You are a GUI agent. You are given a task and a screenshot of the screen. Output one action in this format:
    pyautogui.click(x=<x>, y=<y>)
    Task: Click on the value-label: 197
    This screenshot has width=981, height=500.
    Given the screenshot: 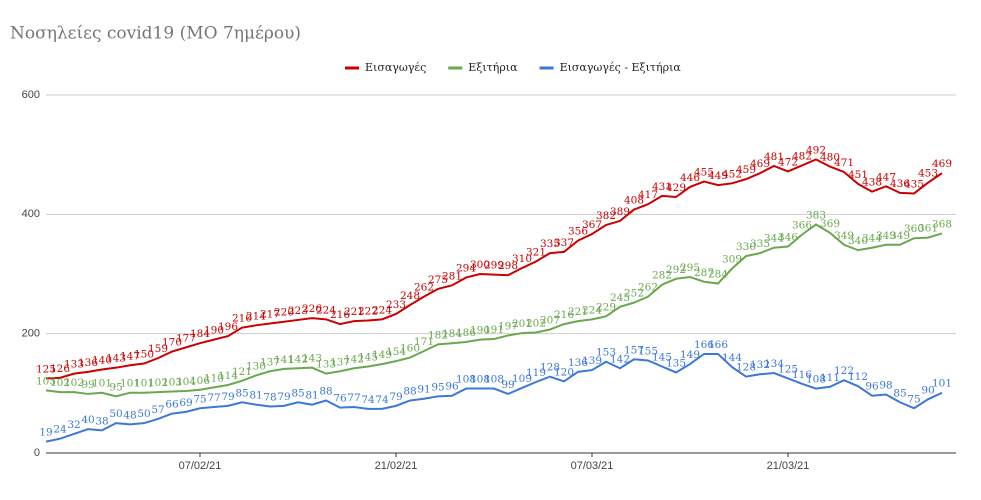 What is the action you would take?
    pyautogui.click(x=508, y=326)
    